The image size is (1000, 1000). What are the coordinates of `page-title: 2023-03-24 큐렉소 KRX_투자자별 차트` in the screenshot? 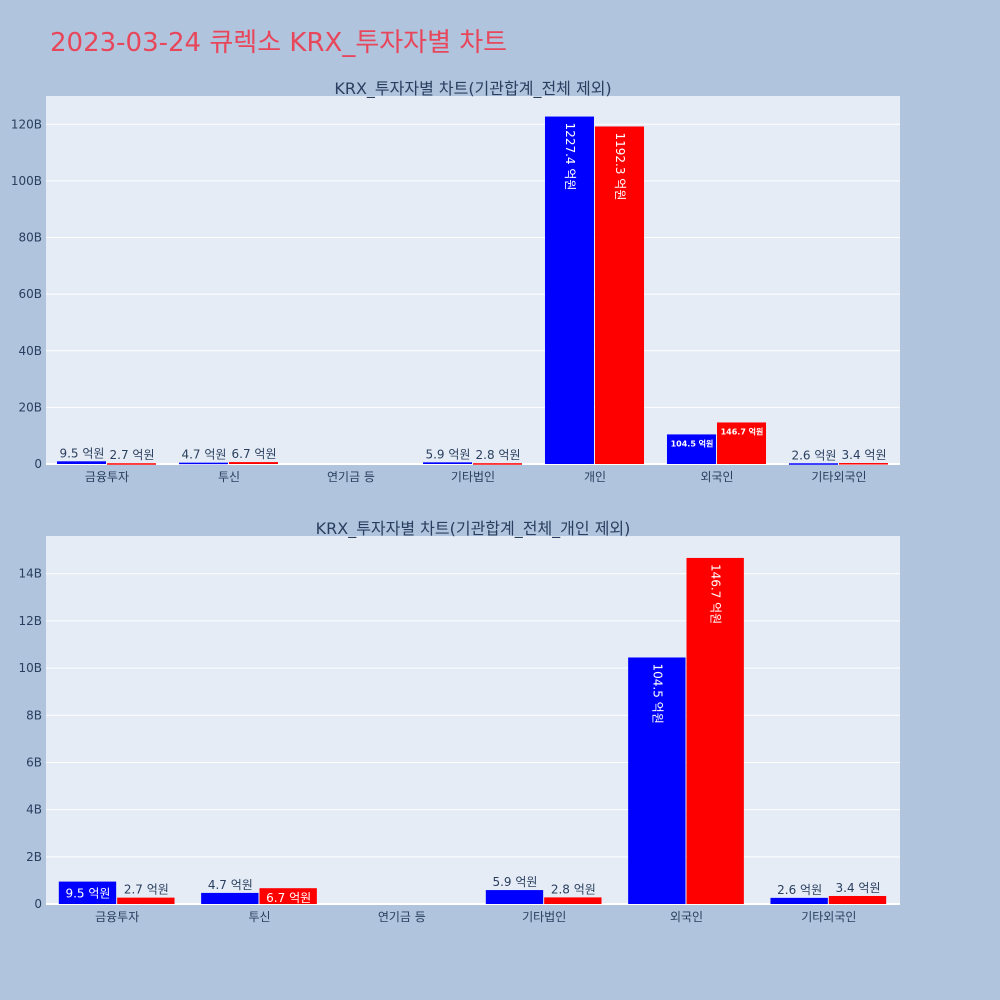 It's located at (279, 43).